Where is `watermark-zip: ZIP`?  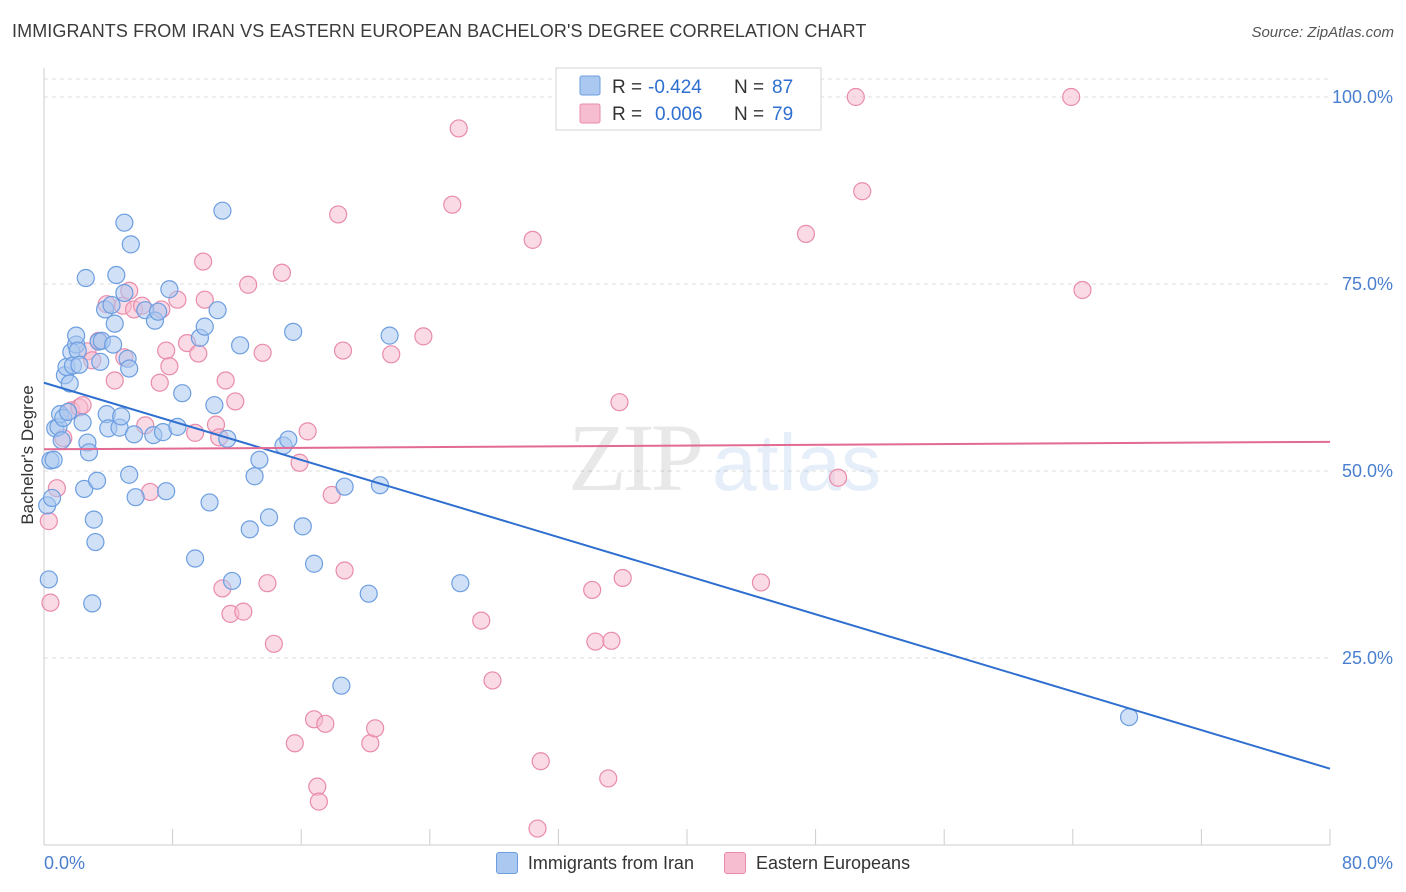
watermark-zip: ZIP is located at coordinates (634, 457).